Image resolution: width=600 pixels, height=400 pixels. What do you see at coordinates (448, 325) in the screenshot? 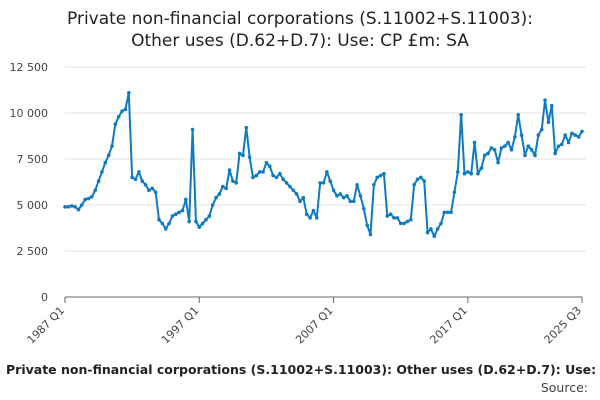
I see `x-tick-label: 2017 Q1` at bounding box center [448, 325].